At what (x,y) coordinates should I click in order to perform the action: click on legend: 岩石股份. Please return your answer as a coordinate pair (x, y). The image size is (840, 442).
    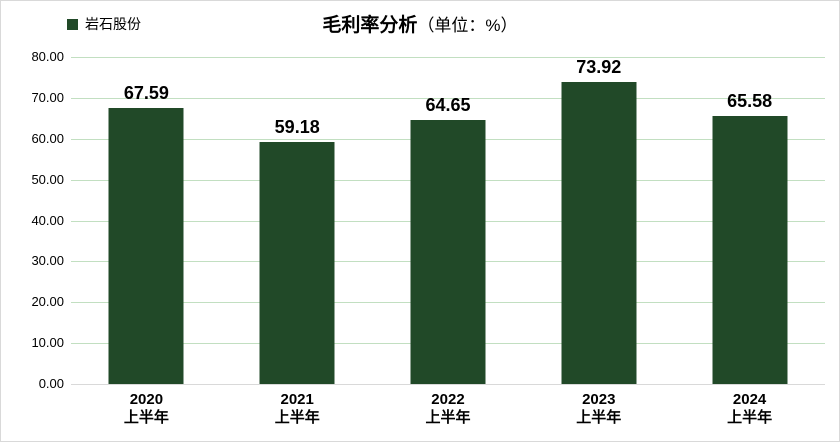
    Looking at the image, I should click on (104, 24).